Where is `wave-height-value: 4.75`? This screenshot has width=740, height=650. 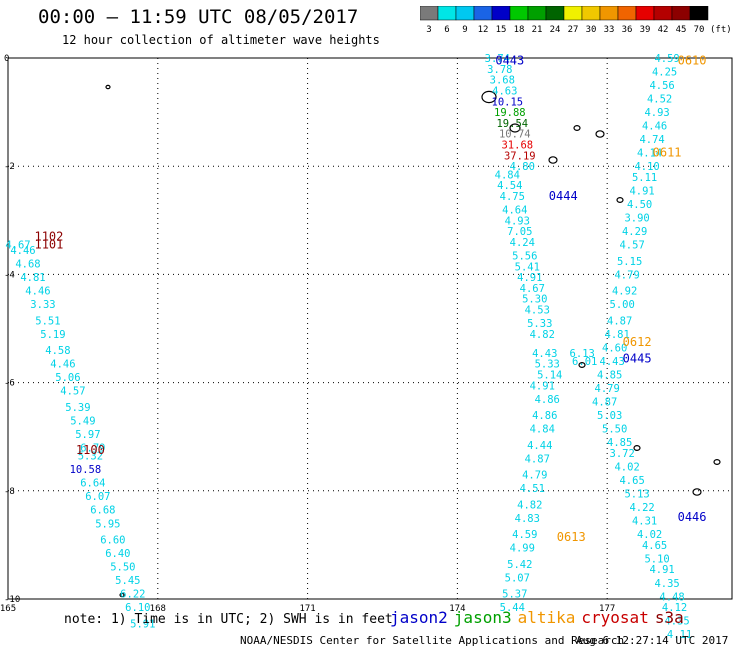
wave-height-value: 4.75 is located at coordinates (512, 197).